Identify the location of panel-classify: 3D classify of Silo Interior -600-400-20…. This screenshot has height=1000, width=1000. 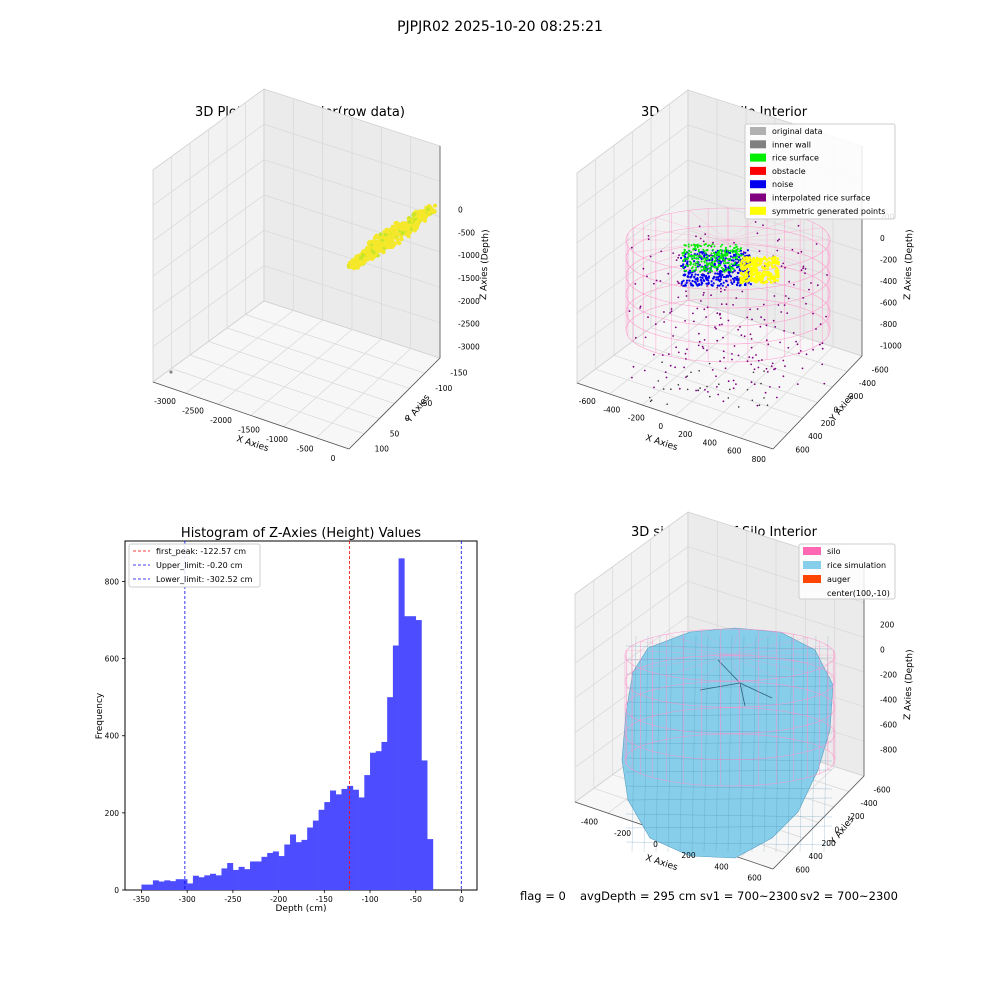
(745, 276).